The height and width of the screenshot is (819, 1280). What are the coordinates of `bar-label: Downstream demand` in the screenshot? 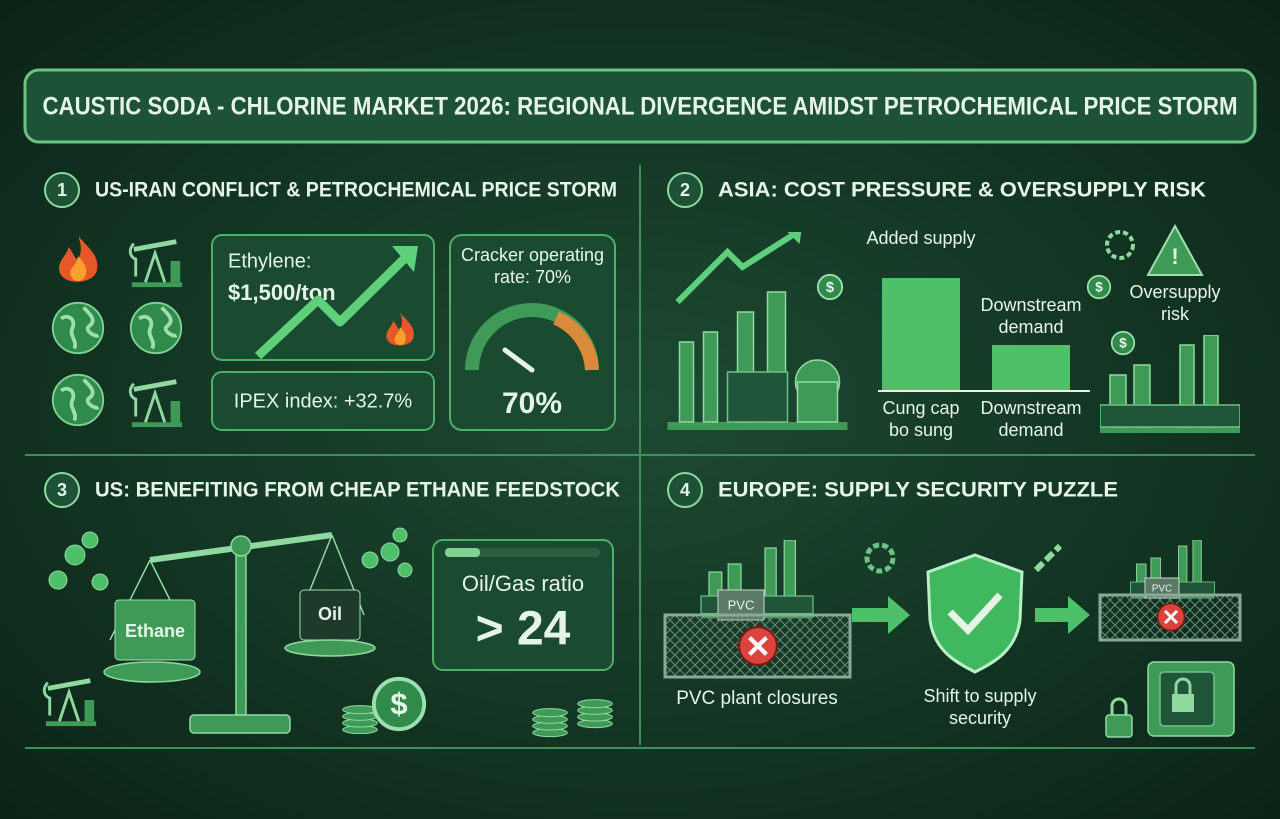 It's located at (1031, 316).